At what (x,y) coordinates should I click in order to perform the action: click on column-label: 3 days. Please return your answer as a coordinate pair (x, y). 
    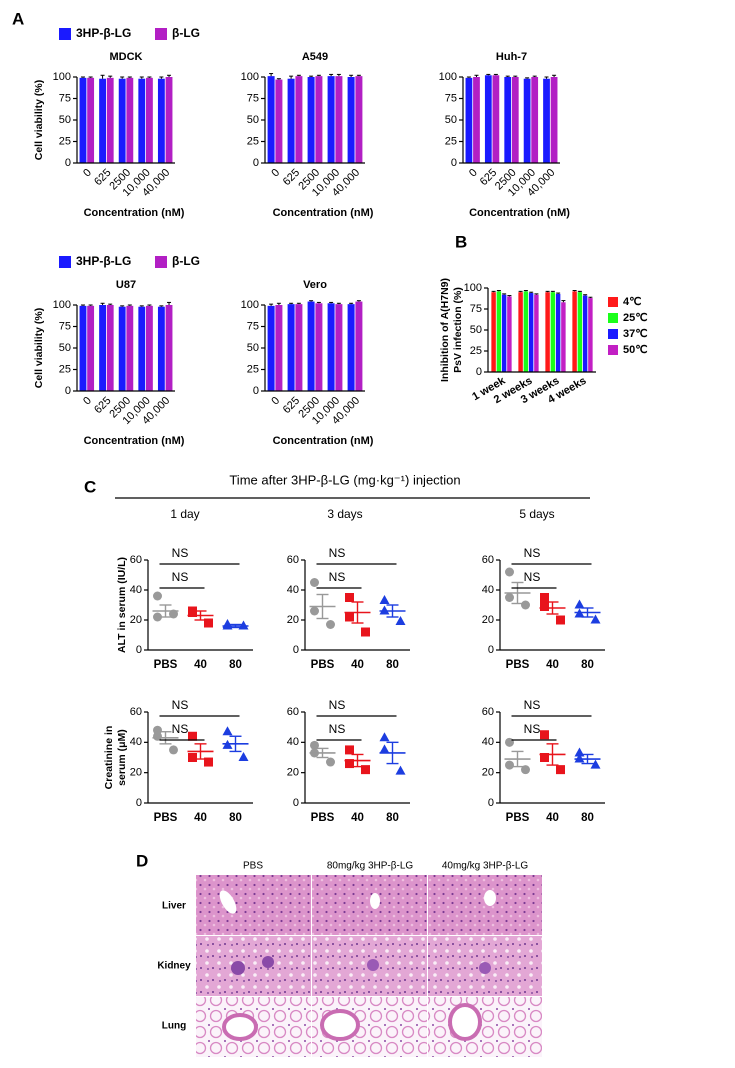
    Looking at the image, I should click on (344, 514).